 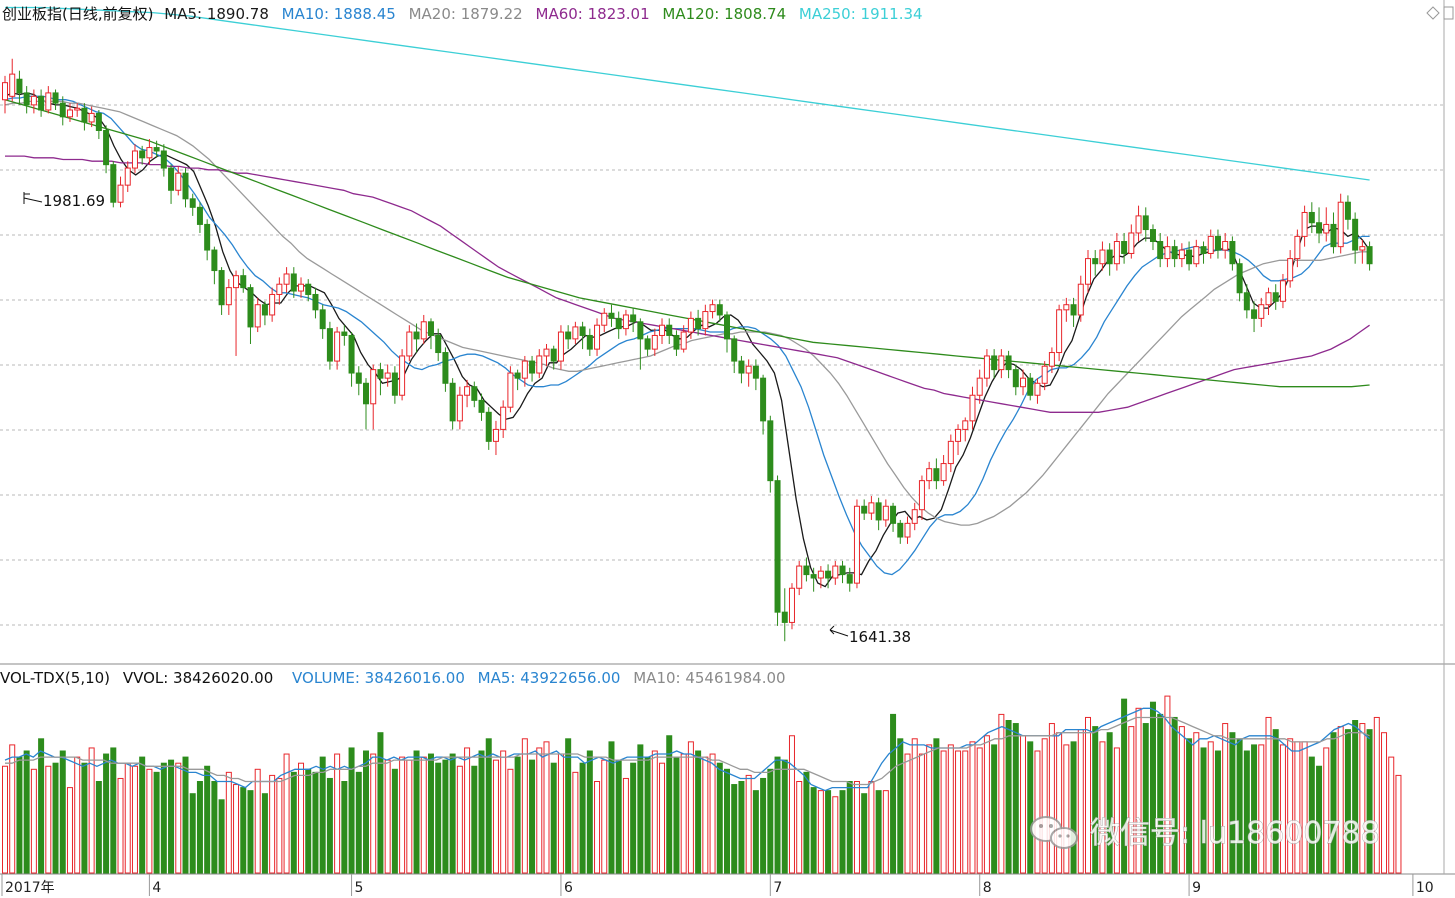 What do you see at coordinates (1448, 13) in the screenshot?
I see `checkbox-icon` at bounding box center [1448, 13].